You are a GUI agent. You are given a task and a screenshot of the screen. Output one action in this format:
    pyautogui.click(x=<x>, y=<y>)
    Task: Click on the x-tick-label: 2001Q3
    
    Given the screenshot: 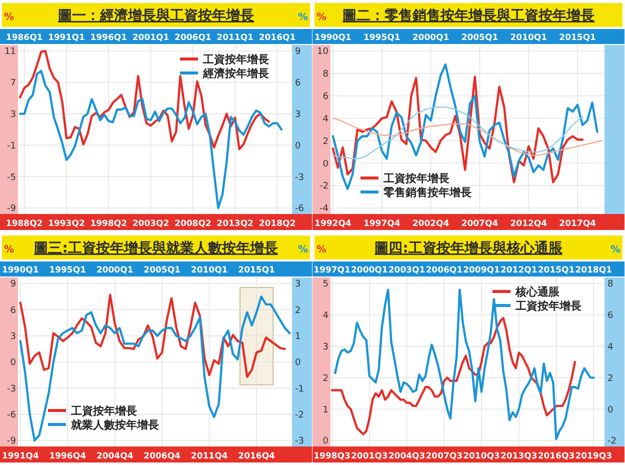 What is the action you would take?
    pyautogui.click(x=369, y=457)
    